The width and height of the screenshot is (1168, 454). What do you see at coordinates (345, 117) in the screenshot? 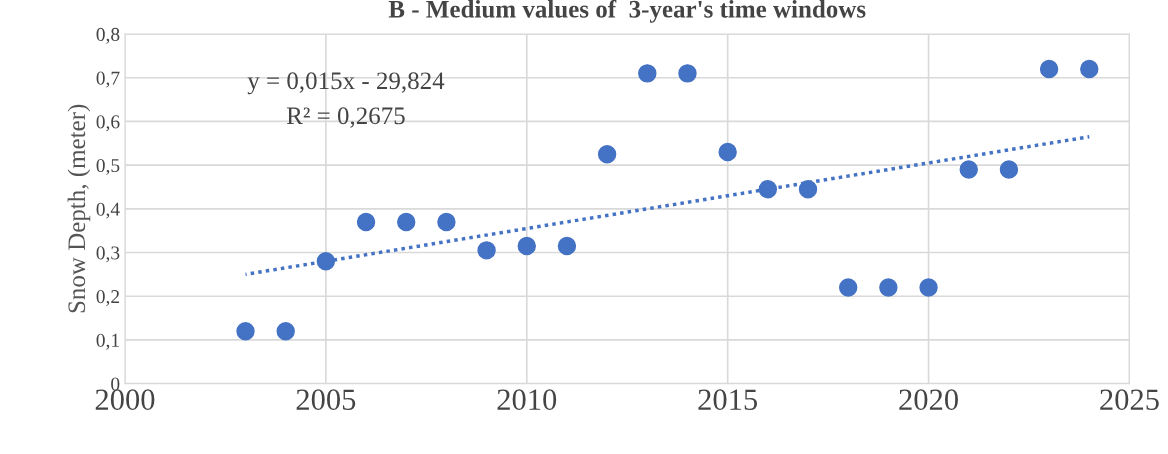
I see `annotation: R² = 0,2675` at bounding box center [345, 117].